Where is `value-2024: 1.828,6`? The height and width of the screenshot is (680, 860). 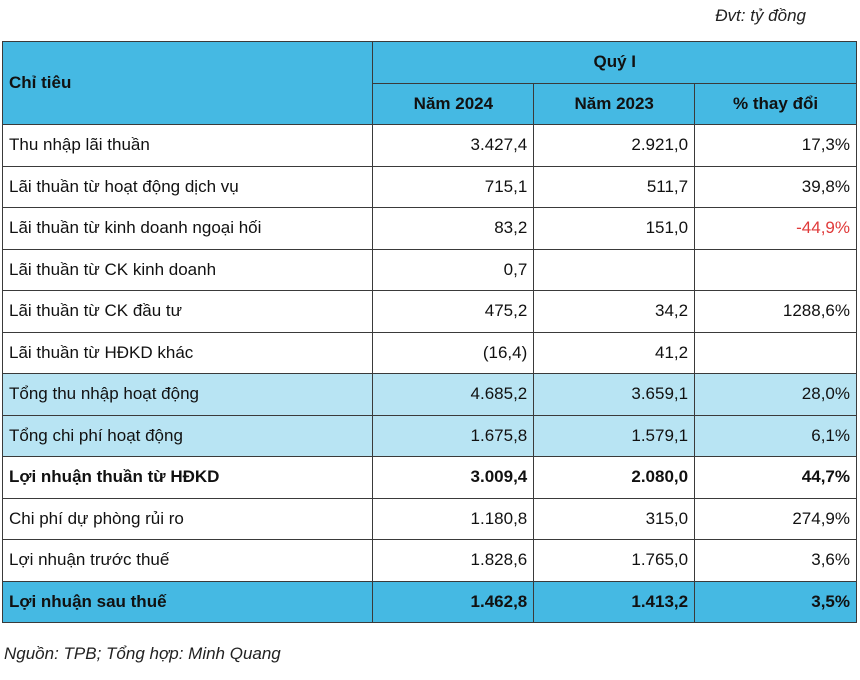 value-2024: 1.828,6 is located at coordinates (453, 560).